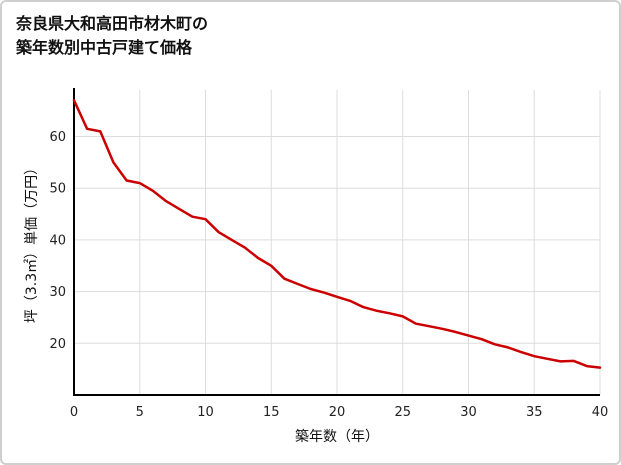  What do you see at coordinates (112, 36) in the screenshot?
I see `chart-title: 奈良県大和高田市材木町の 築年数別中古戸建て価格` at bounding box center [112, 36].